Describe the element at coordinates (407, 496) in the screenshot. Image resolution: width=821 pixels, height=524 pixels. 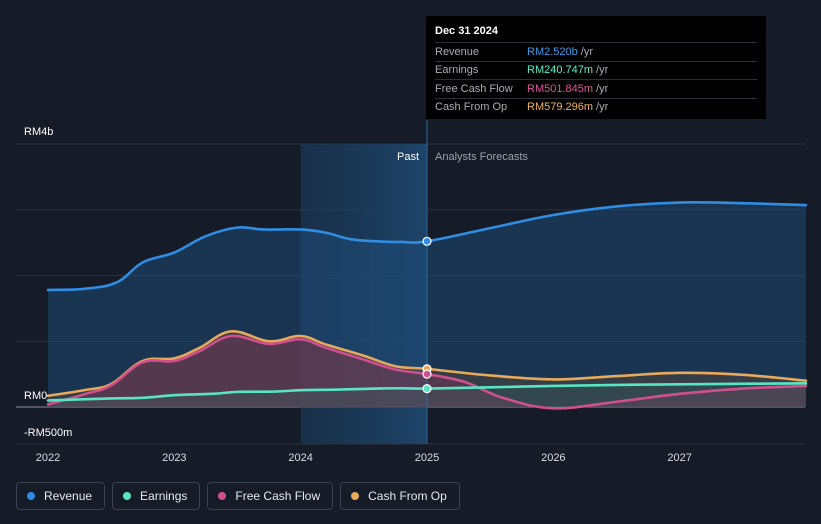
I see `legend-label: Cash From Op` at that location.